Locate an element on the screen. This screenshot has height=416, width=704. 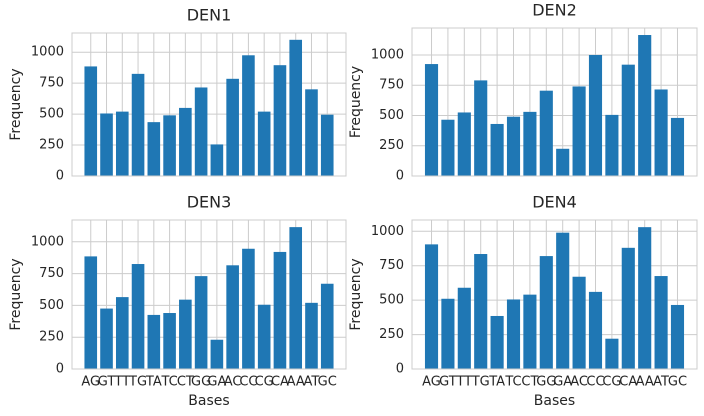
x-tick-label: TC is located at coordinates (512, 382).